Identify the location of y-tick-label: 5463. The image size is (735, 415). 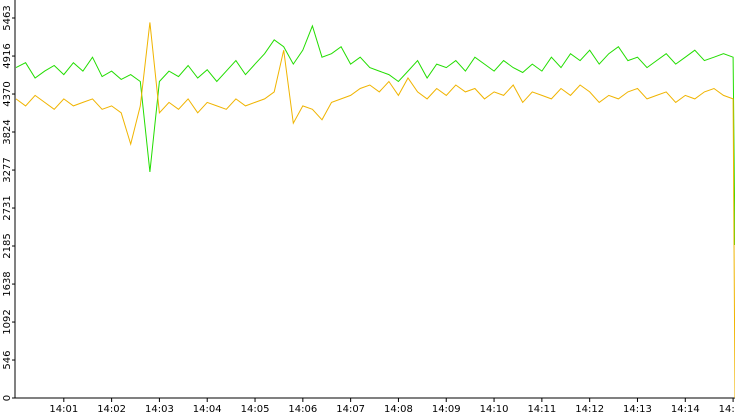
(7, 17).